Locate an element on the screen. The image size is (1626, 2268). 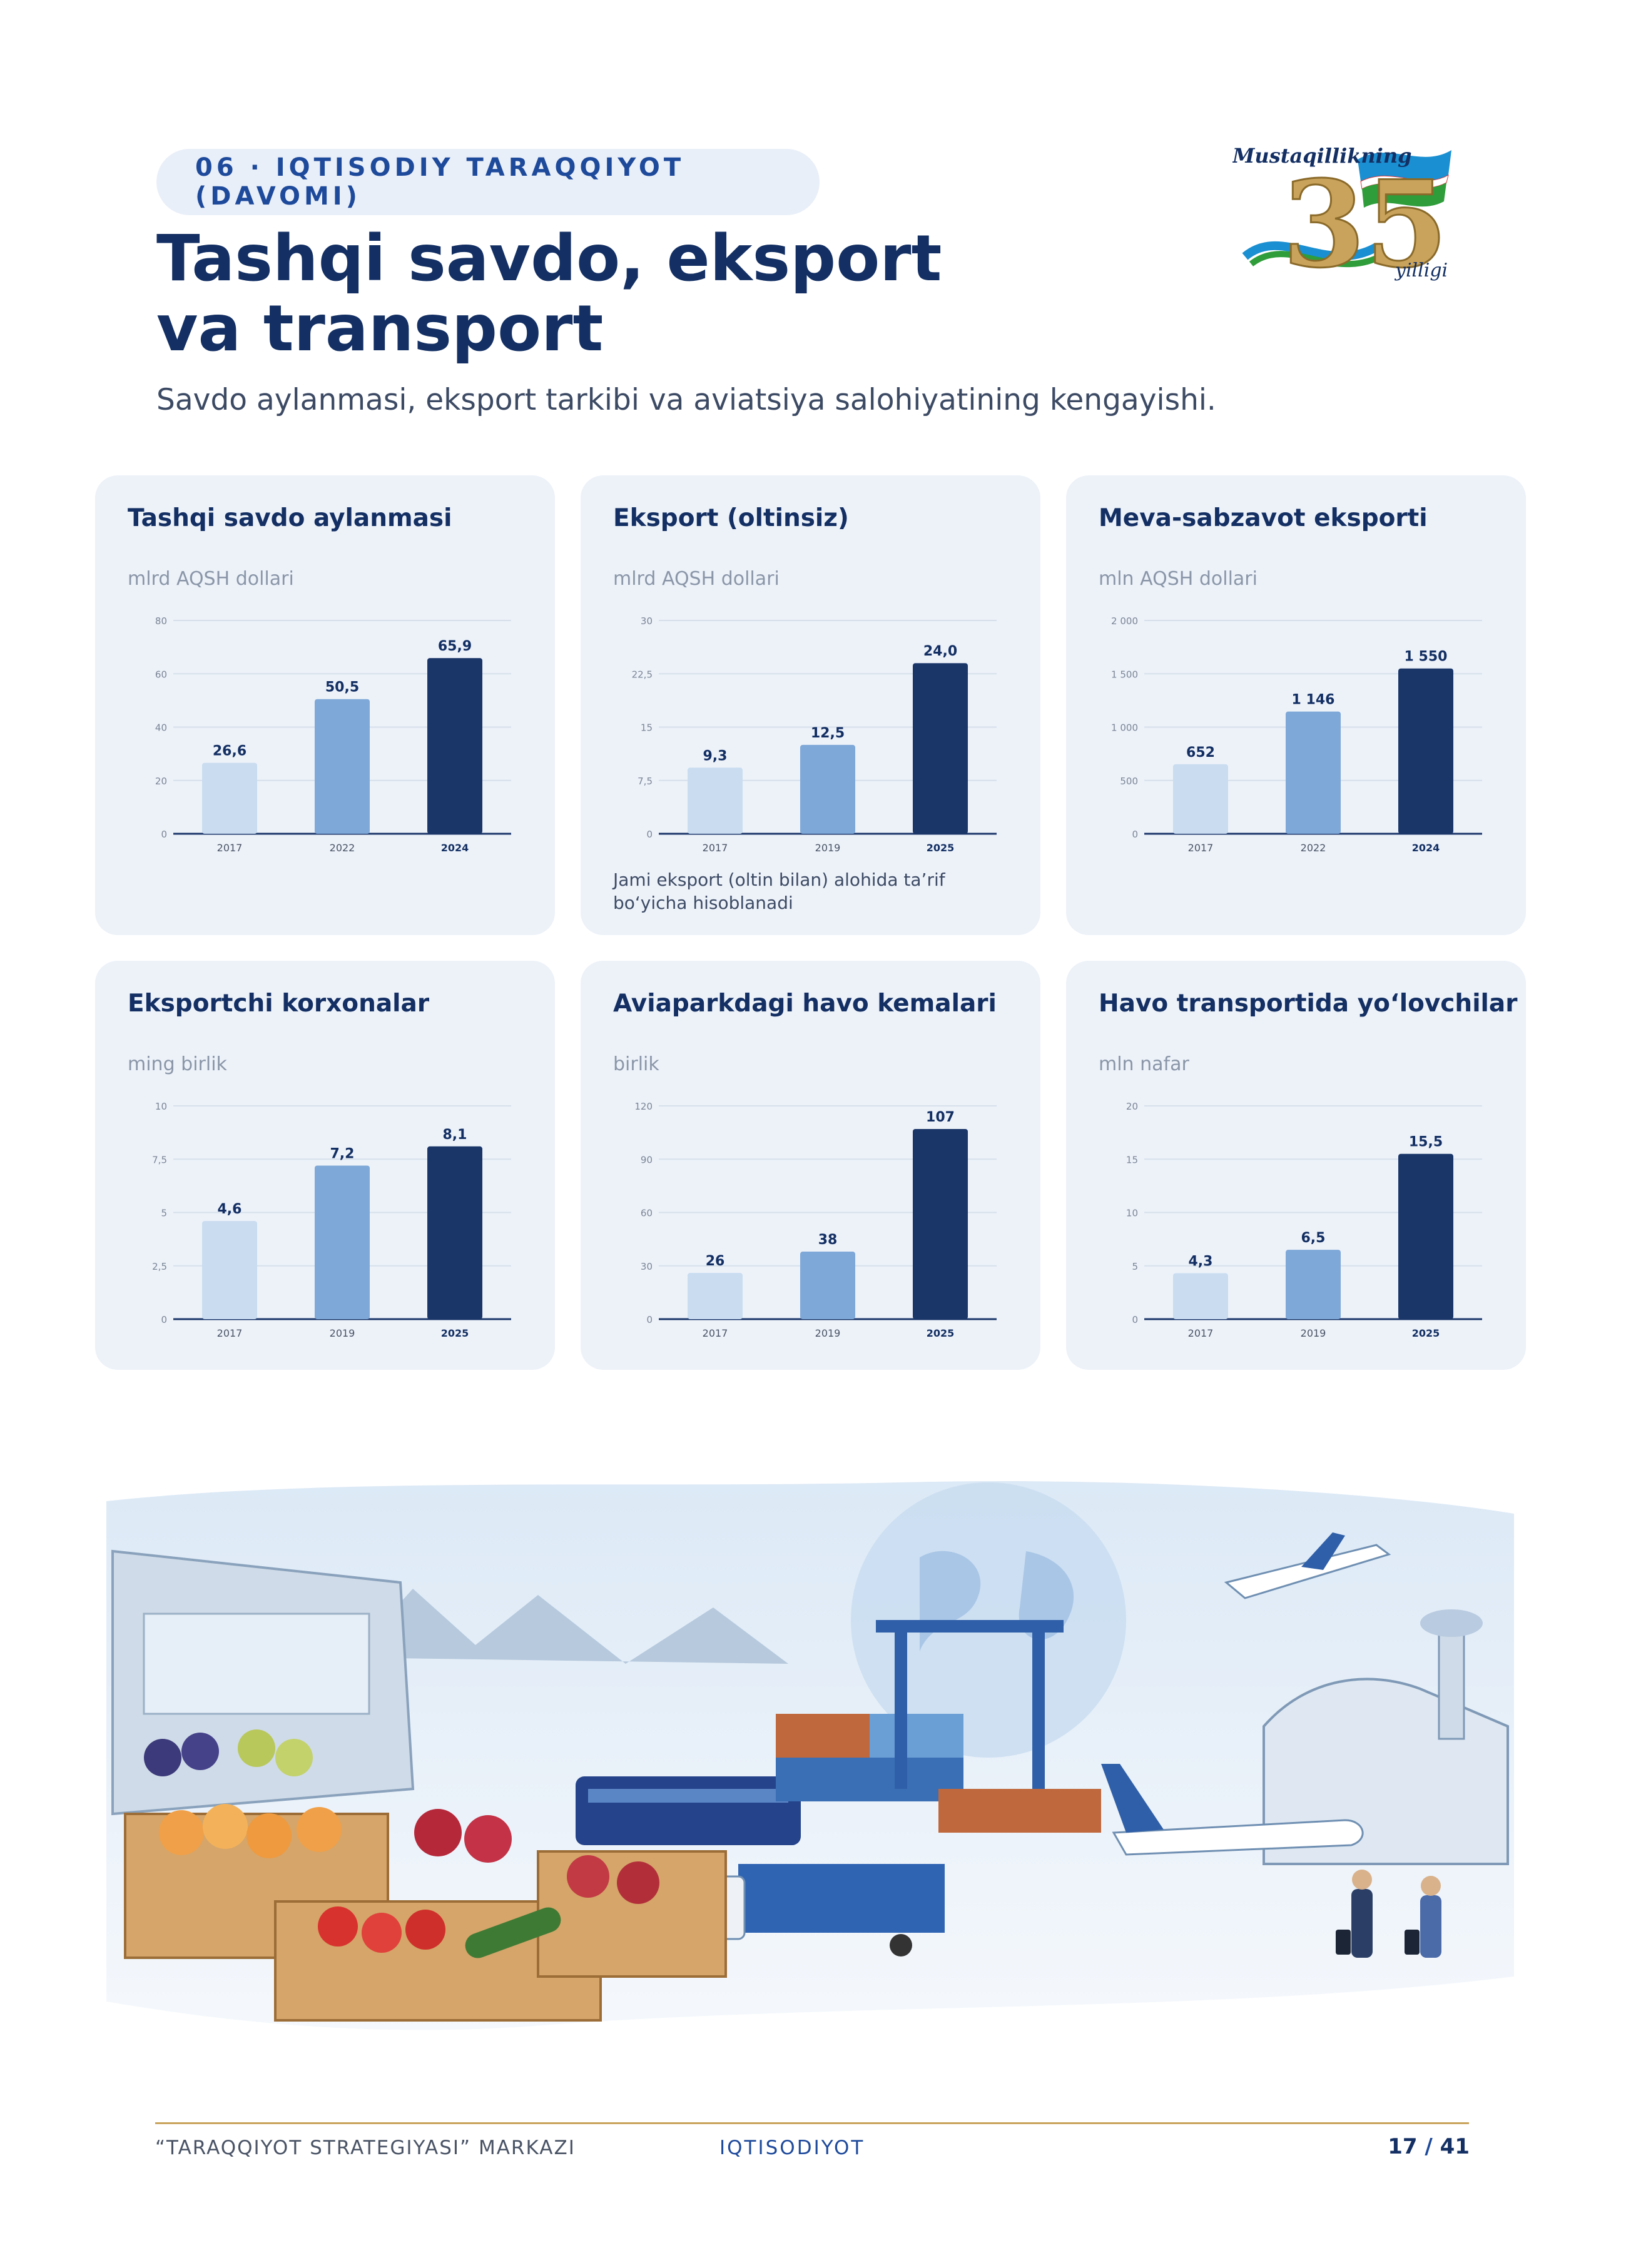
bar-chart: 0 20 40 60 80 26,6 2017 50,5 2022 65,9 2024 is located at coordinates (333, 734).